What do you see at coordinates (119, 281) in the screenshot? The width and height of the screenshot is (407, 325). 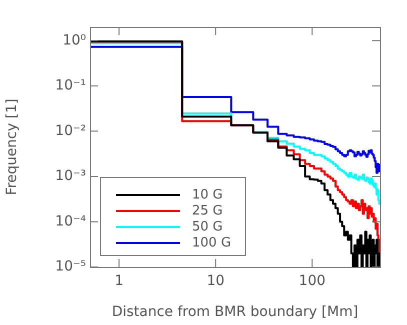 I see `x-tick-label: 1` at bounding box center [119, 281].